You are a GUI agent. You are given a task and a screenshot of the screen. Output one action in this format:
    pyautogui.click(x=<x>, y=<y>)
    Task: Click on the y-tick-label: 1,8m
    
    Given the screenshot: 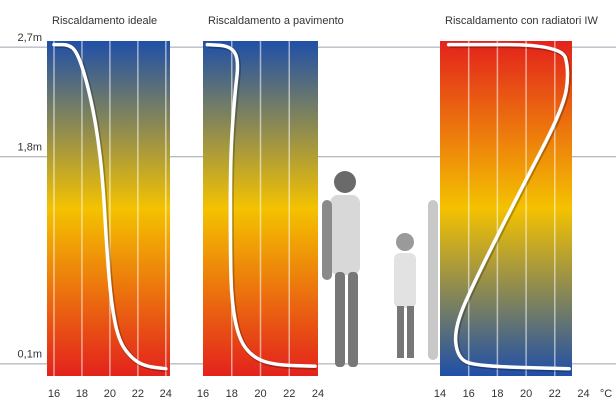 What is the action you would take?
    pyautogui.click(x=30, y=148)
    